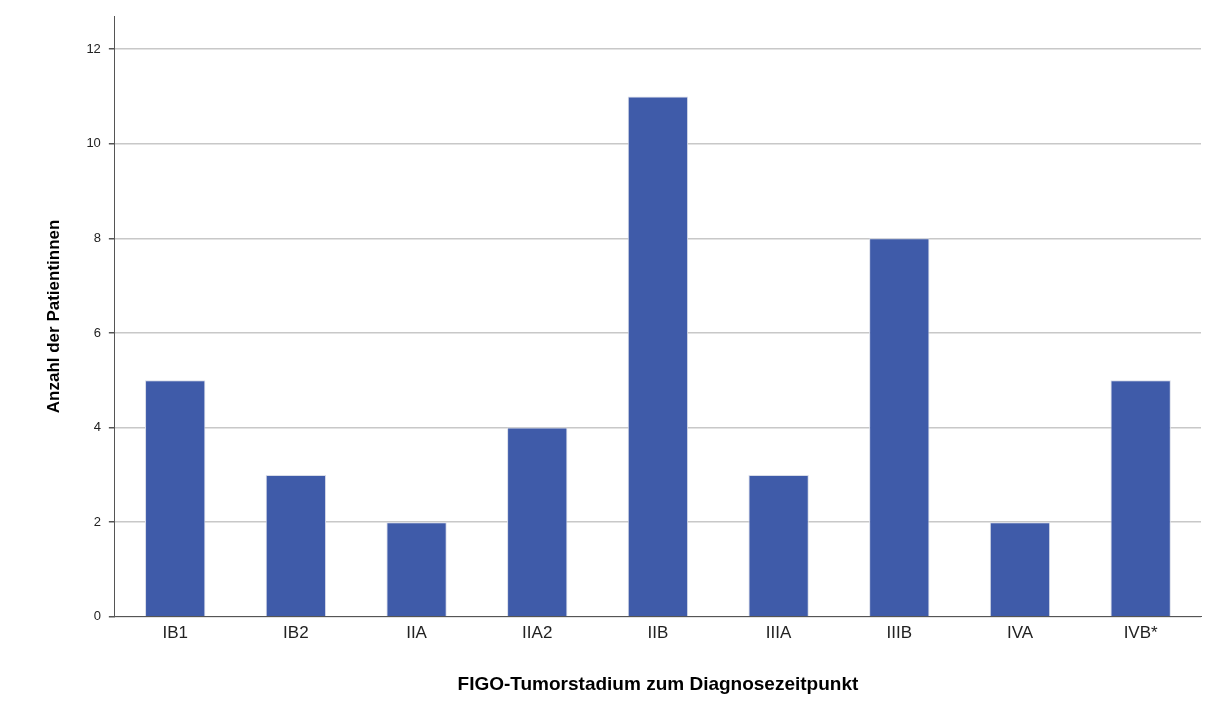 The height and width of the screenshot is (716, 1217). What do you see at coordinates (899, 632) in the screenshot?
I see `x-tick-label: IIIB` at bounding box center [899, 632].